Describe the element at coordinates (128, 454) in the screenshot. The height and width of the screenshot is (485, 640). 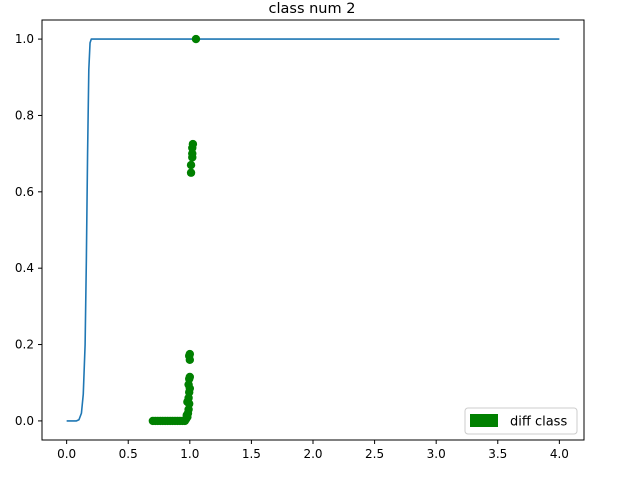
I see `x-tick-label: 0.5` at that location.